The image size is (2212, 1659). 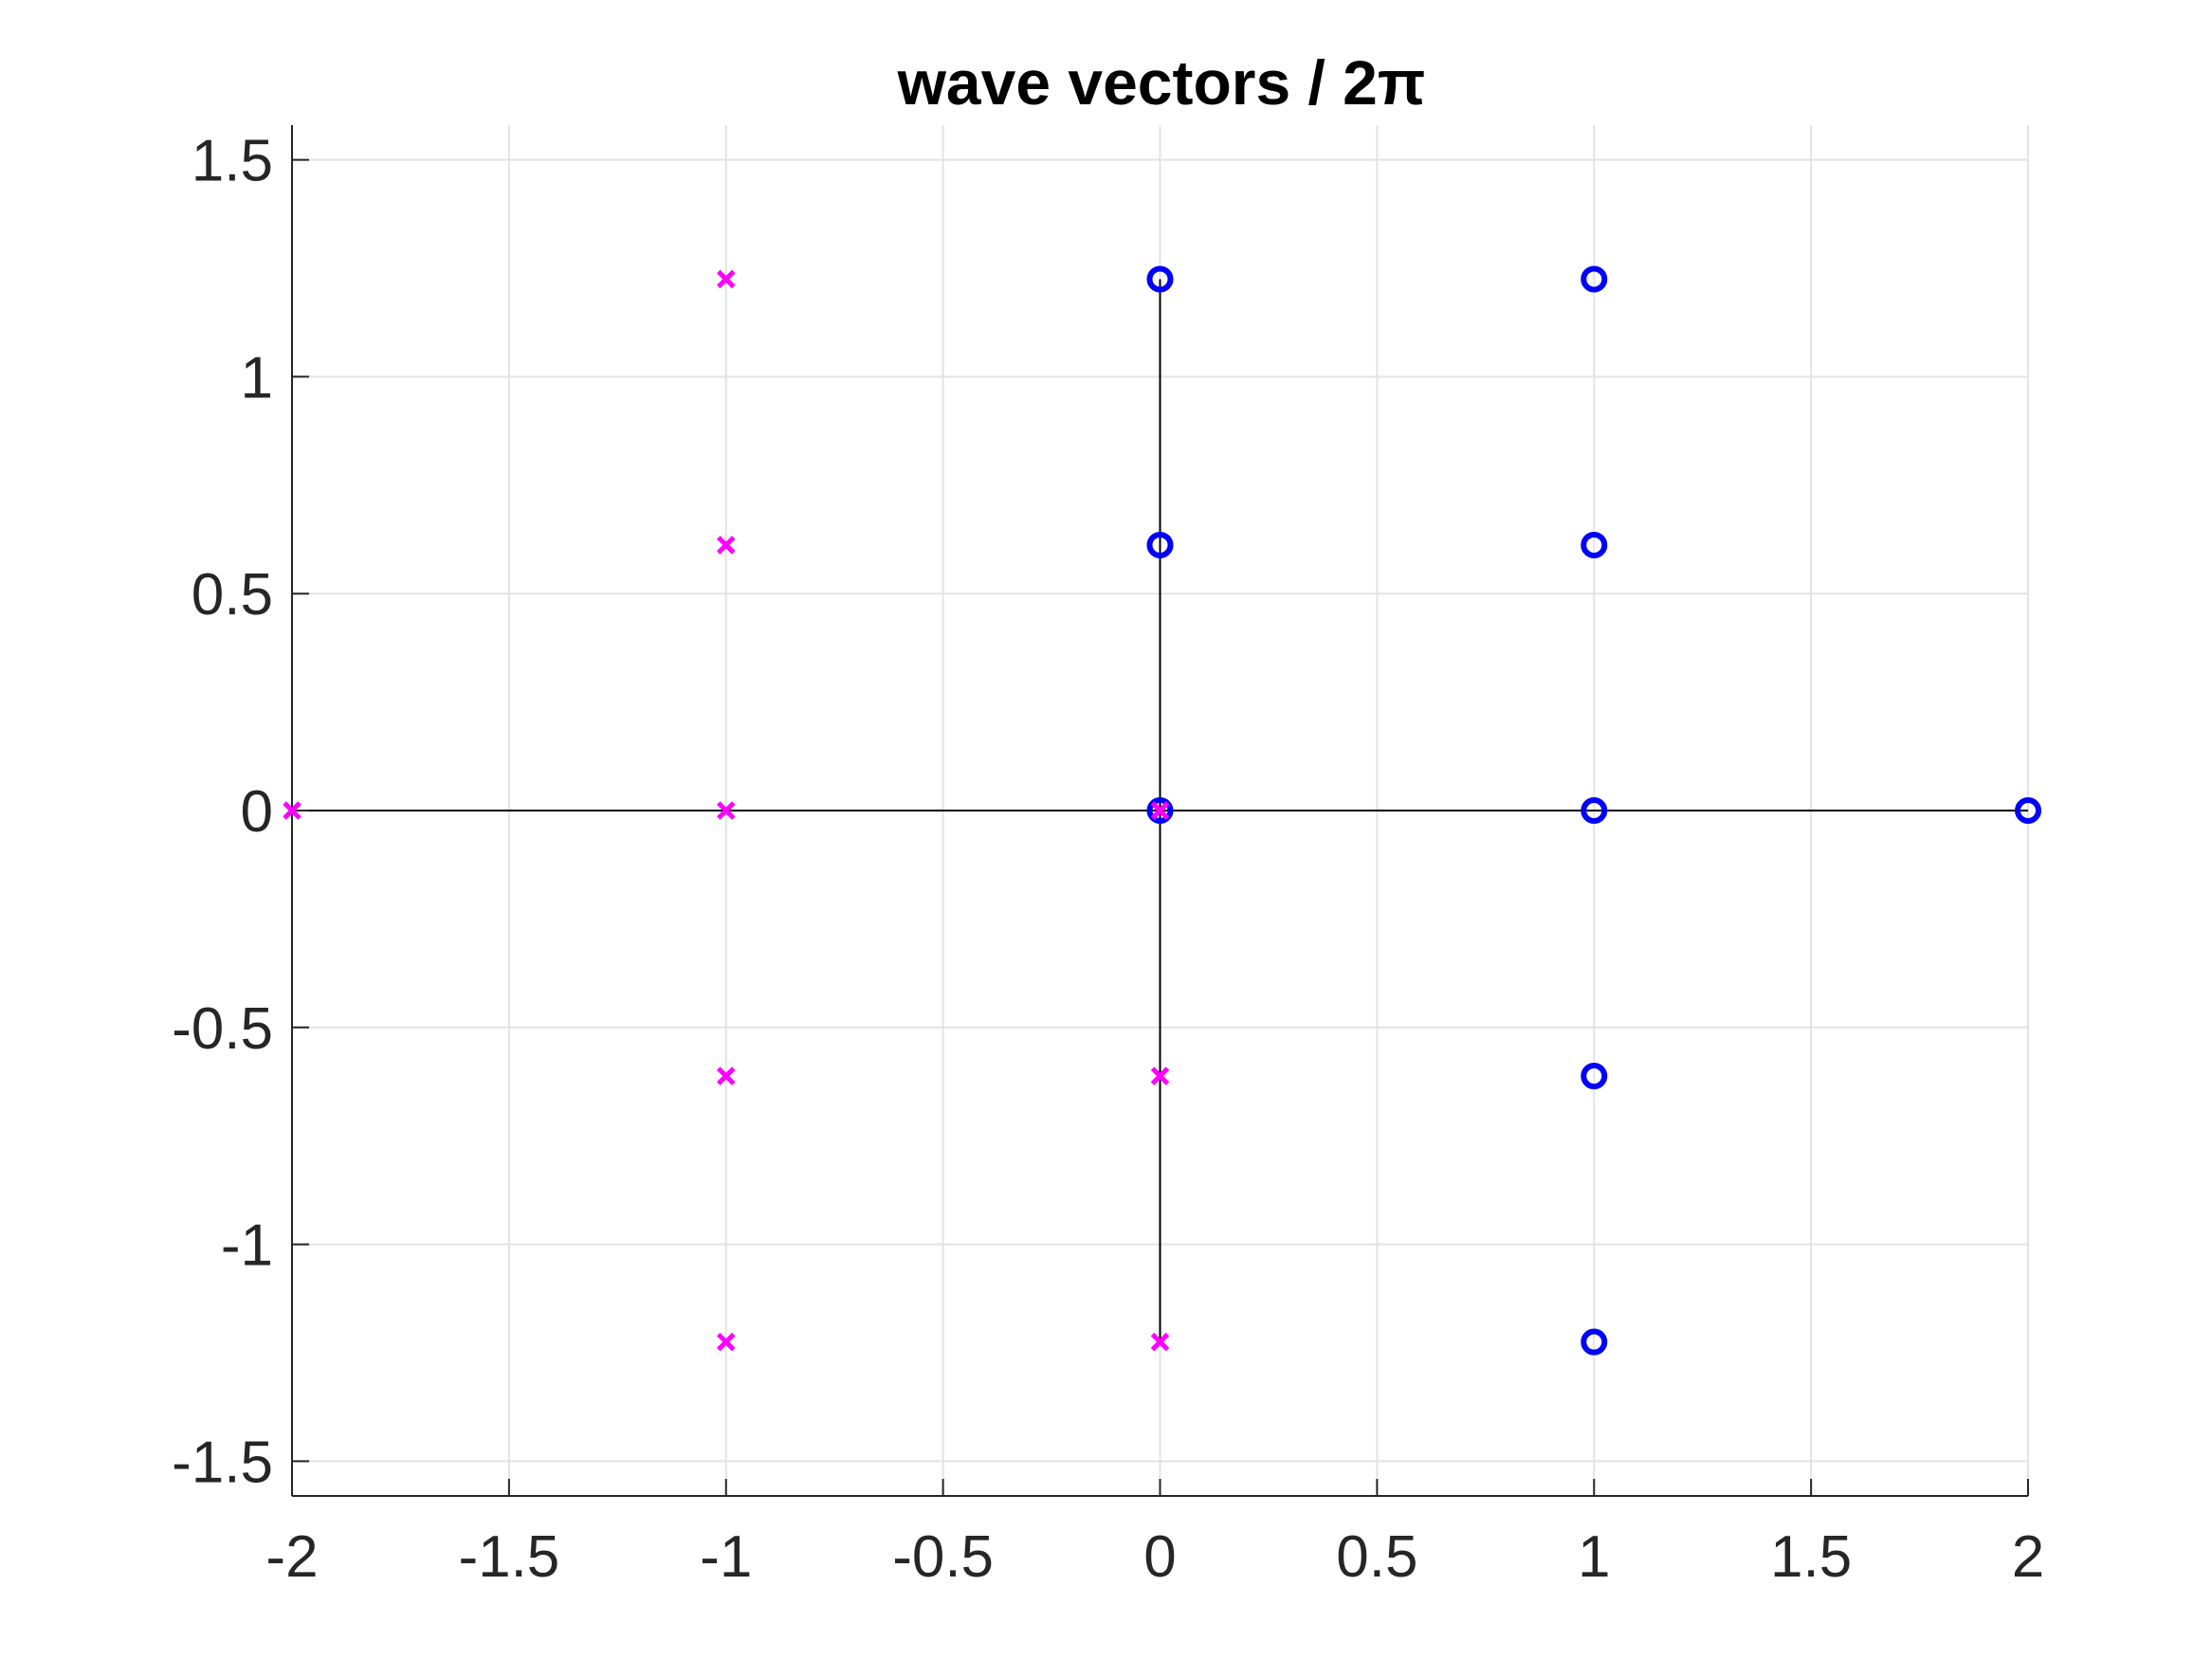 I want to click on y-tick-label: 1, so click(x=257, y=377).